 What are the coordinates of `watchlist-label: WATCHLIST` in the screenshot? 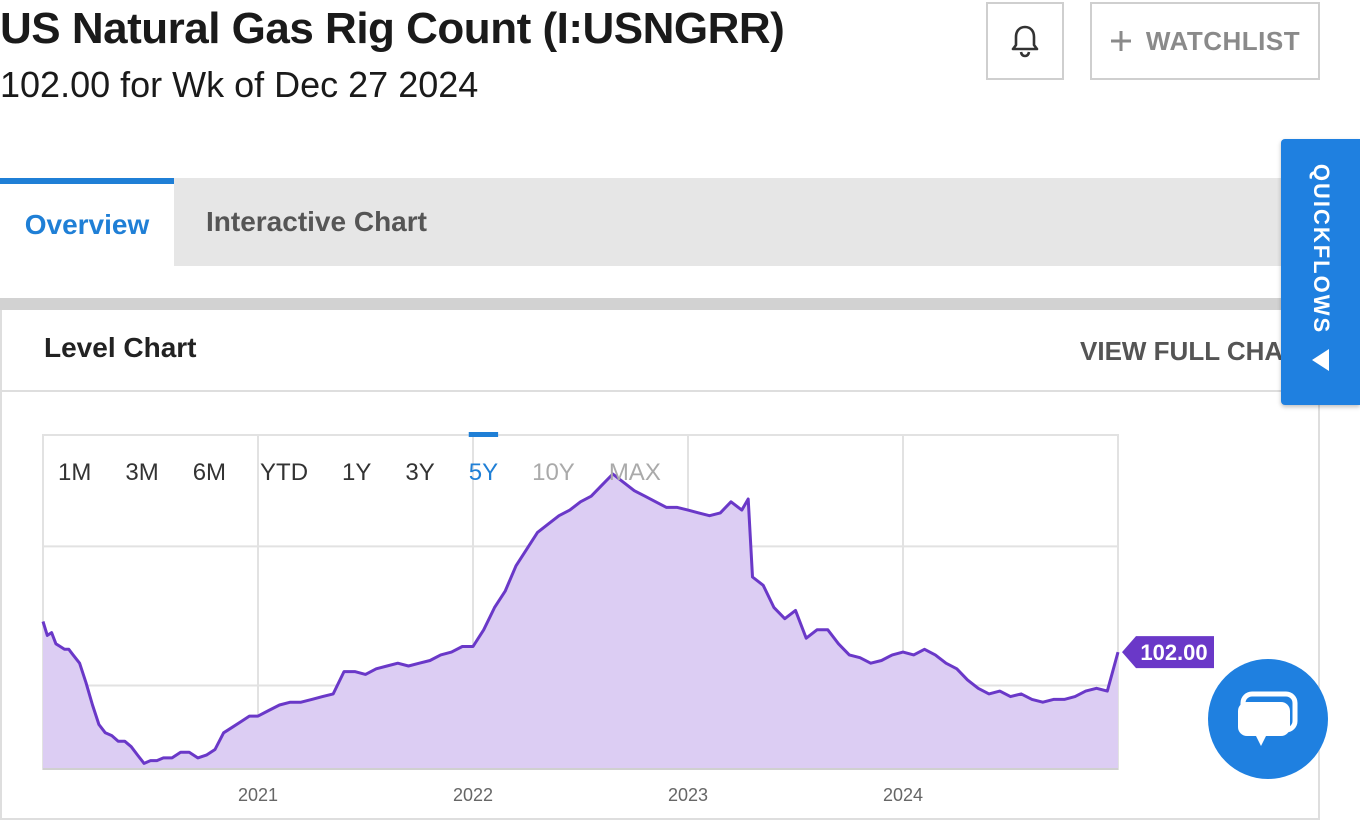 It's located at (1223, 40).